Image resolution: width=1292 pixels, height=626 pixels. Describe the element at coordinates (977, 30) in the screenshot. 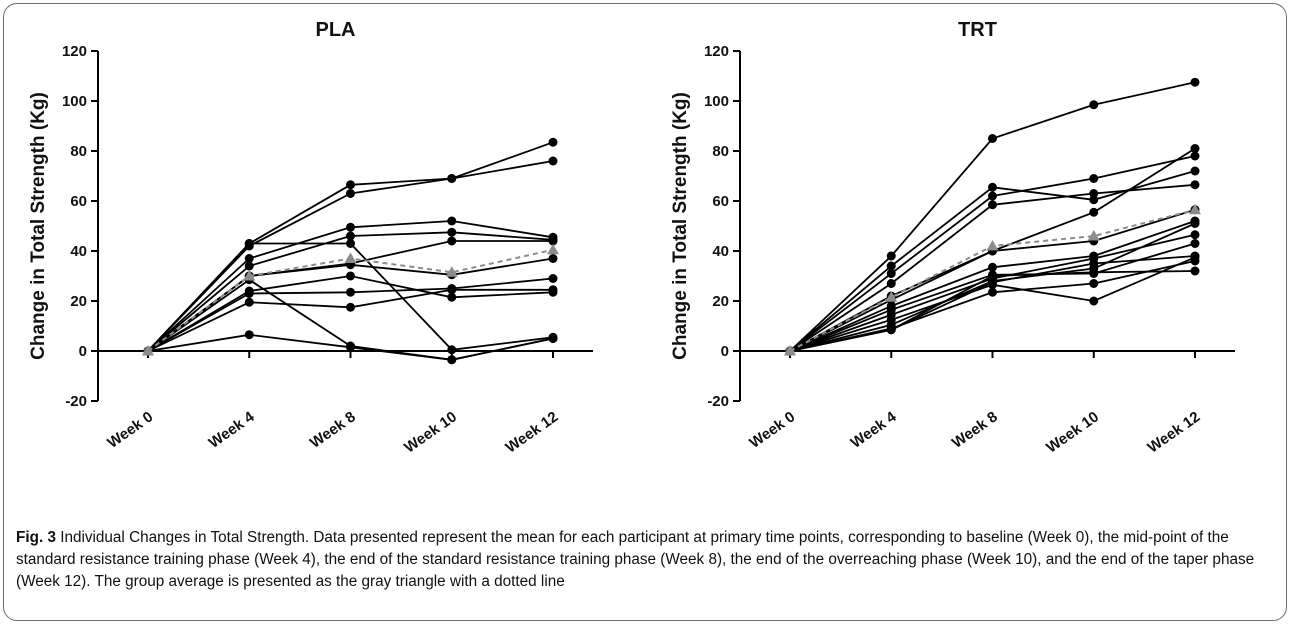

I see `chart-title: TRT` at that location.